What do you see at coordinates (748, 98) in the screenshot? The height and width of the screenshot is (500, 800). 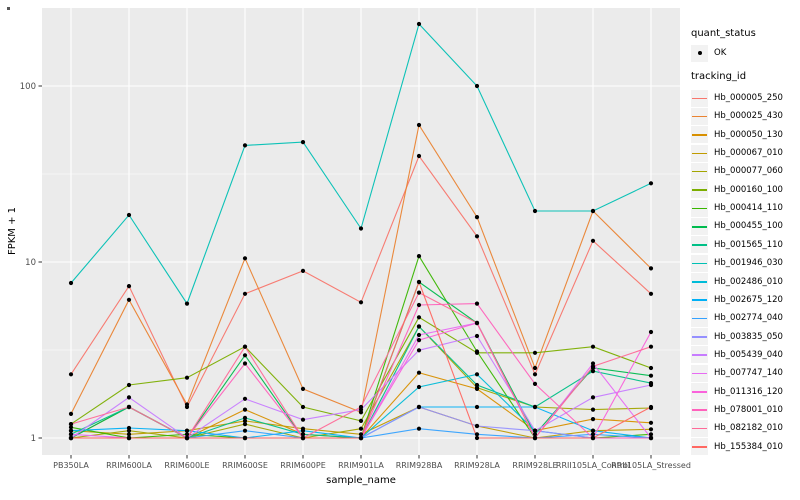 I see `legend-item-label: Hb_000005_250` at bounding box center [748, 98].